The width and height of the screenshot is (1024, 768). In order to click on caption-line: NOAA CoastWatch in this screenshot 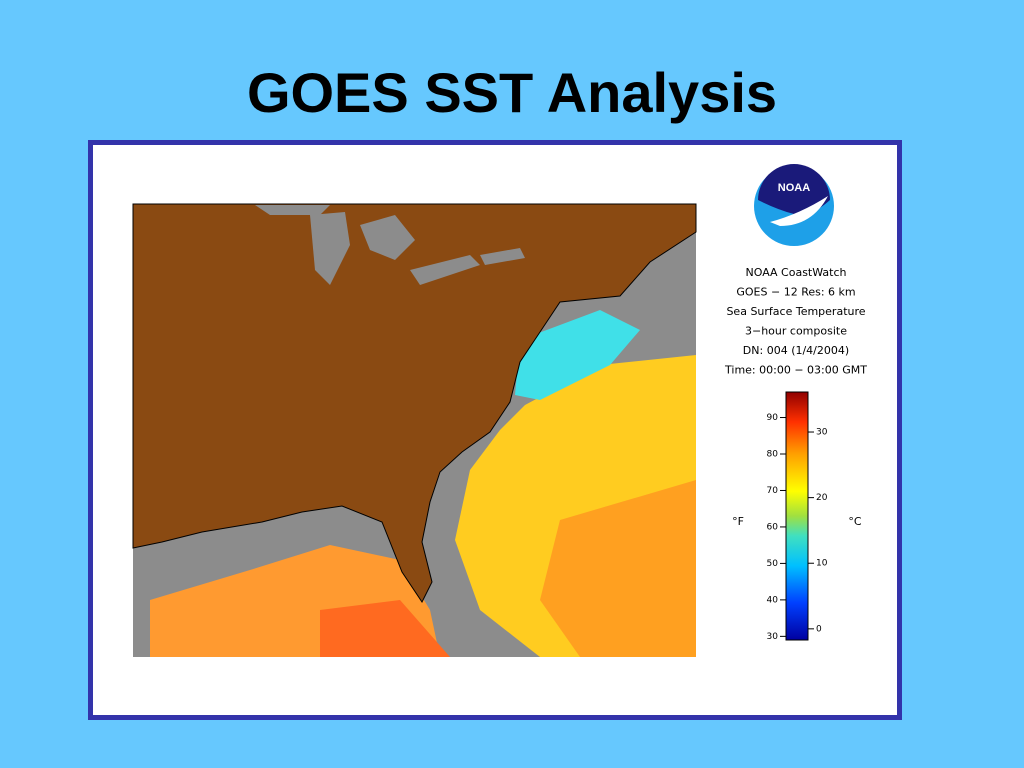, I will do `click(796, 272)`.